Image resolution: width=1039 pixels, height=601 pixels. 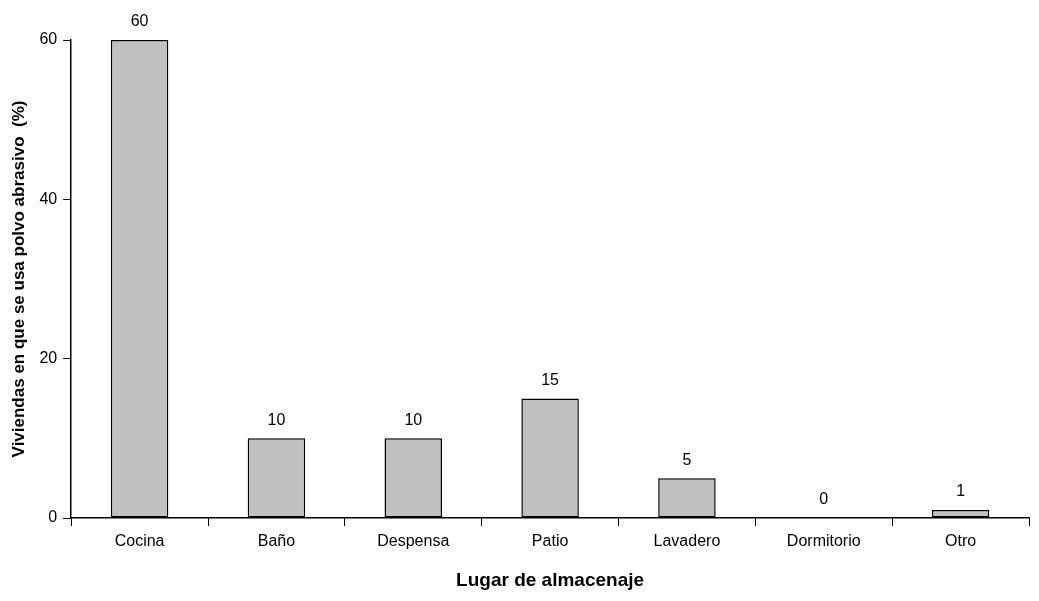 What do you see at coordinates (687, 459) in the screenshot?
I see `data-label: 5` at bounding box center [687, 459].